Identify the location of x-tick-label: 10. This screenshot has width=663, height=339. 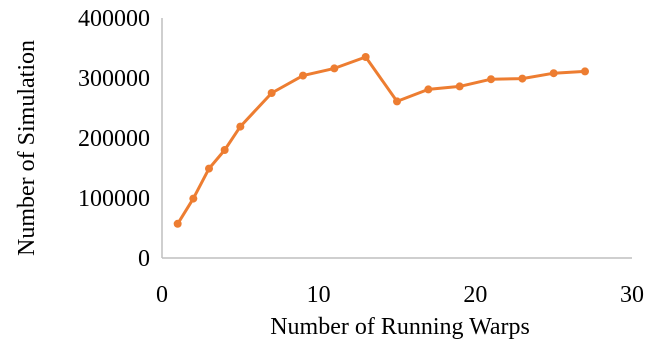
(319, 295).